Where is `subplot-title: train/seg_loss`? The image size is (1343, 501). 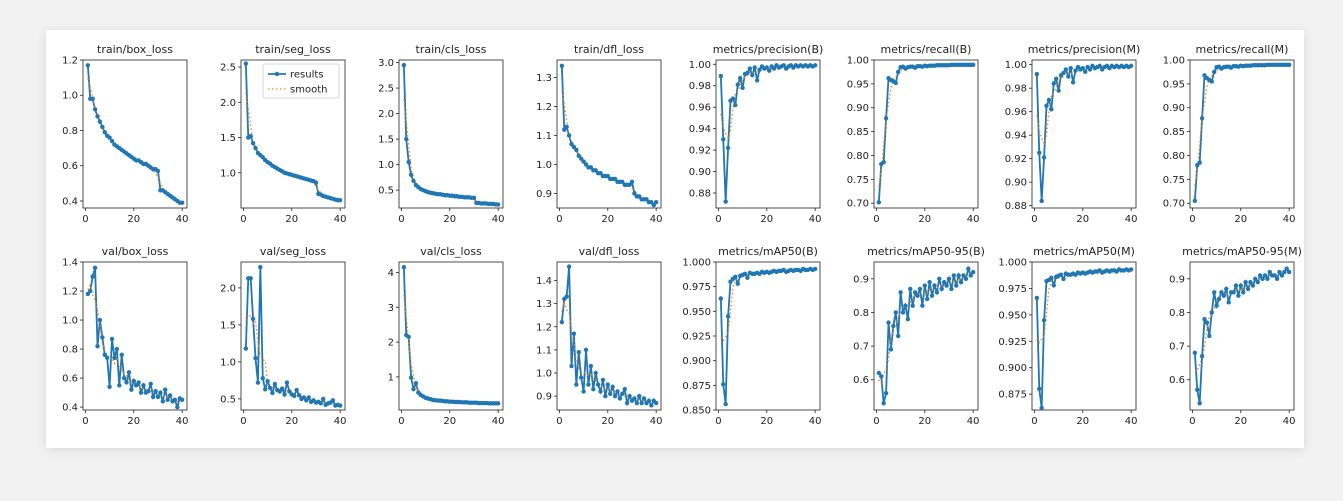
subplot-title: train/seg_loss is located at coordinates (293, 49).